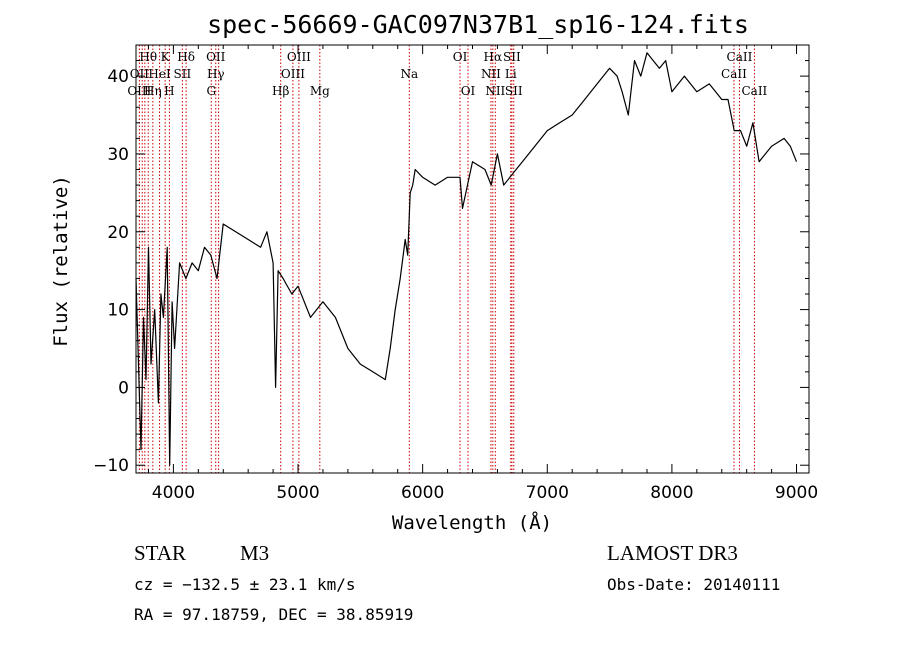 This screenshot has height=649, width=900. What do you see at coordinates (118, 233) in the screenshot?
I see `y-tick-label: 20` at bounding box center [118, 233].